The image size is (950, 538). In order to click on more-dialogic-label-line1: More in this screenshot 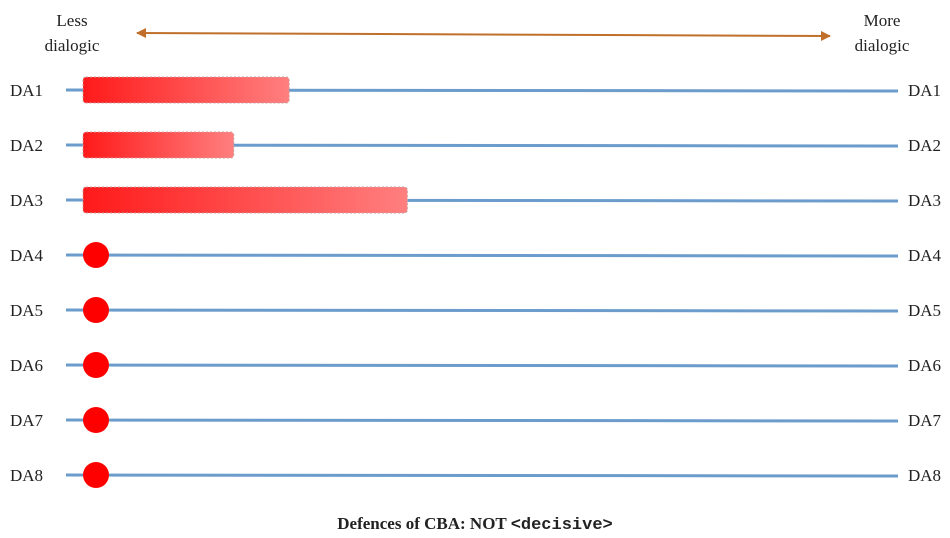, I will do `click(882, 20)`.